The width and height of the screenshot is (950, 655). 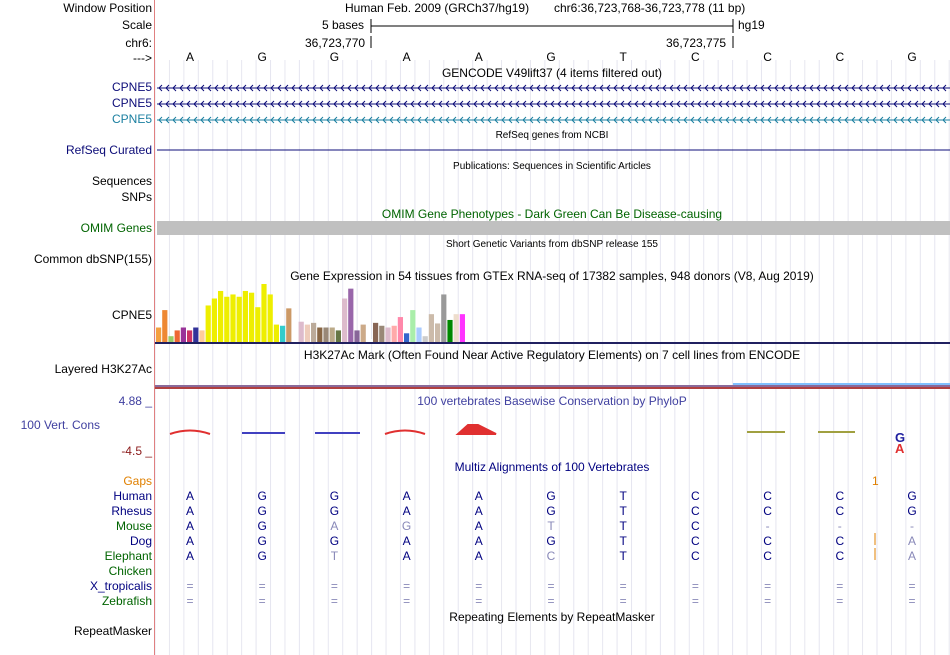 I want to click on repeatmasker-track-title: Repeating Elements by RepeatMasker, so click(x=552, y=617).